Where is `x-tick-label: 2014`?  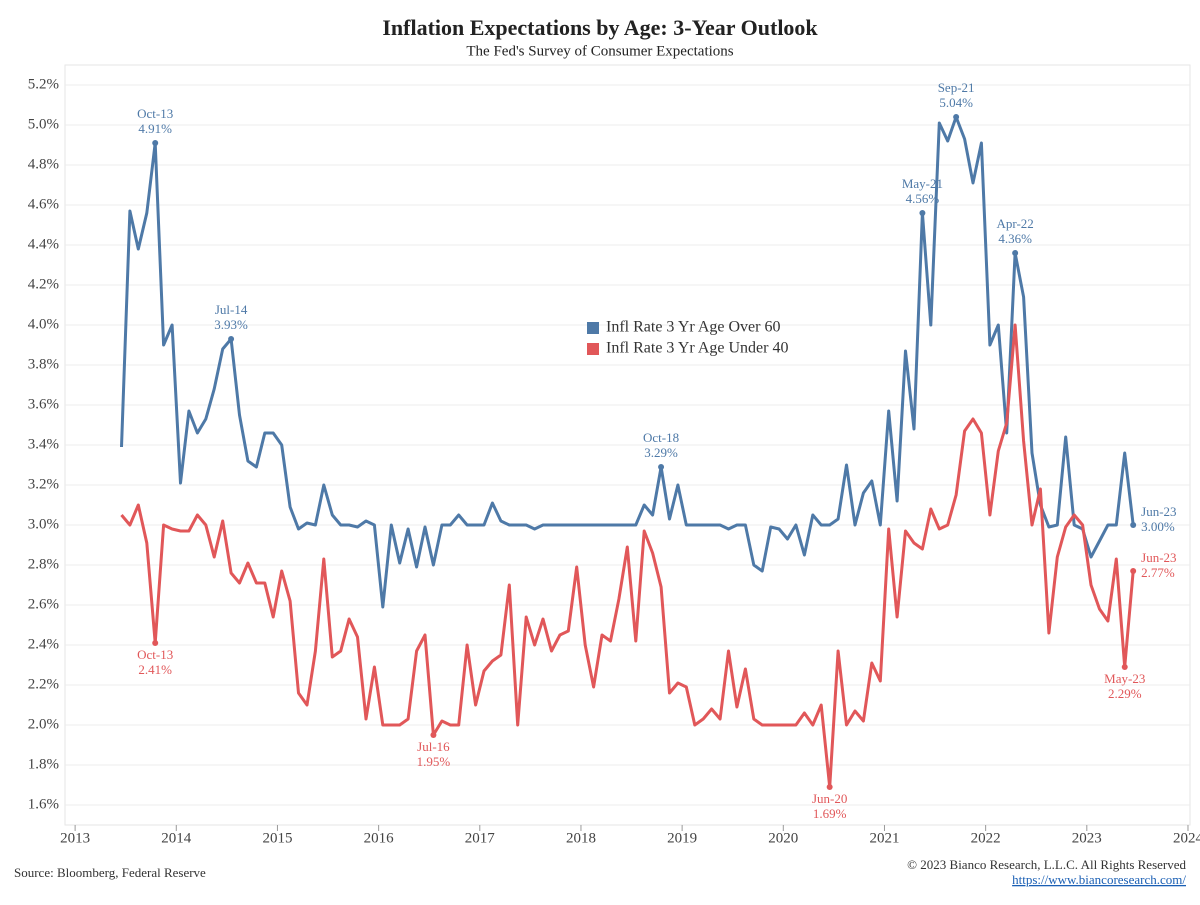
x-tick-label: 2014 is located at coordinates (176, 838).